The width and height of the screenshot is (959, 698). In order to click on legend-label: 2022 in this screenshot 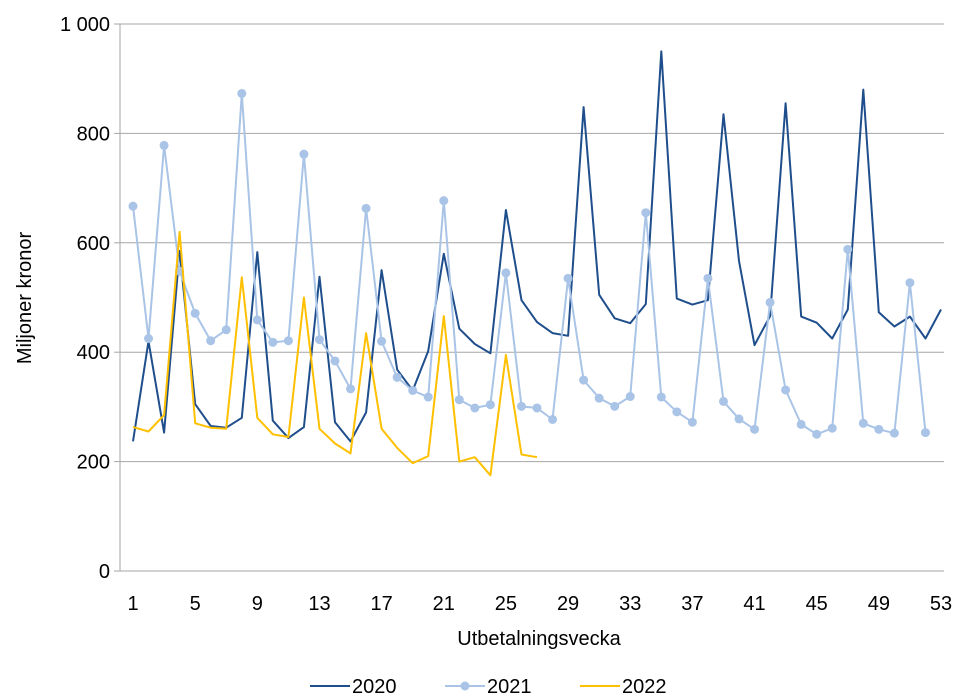, I will do `click(644, 687)`.